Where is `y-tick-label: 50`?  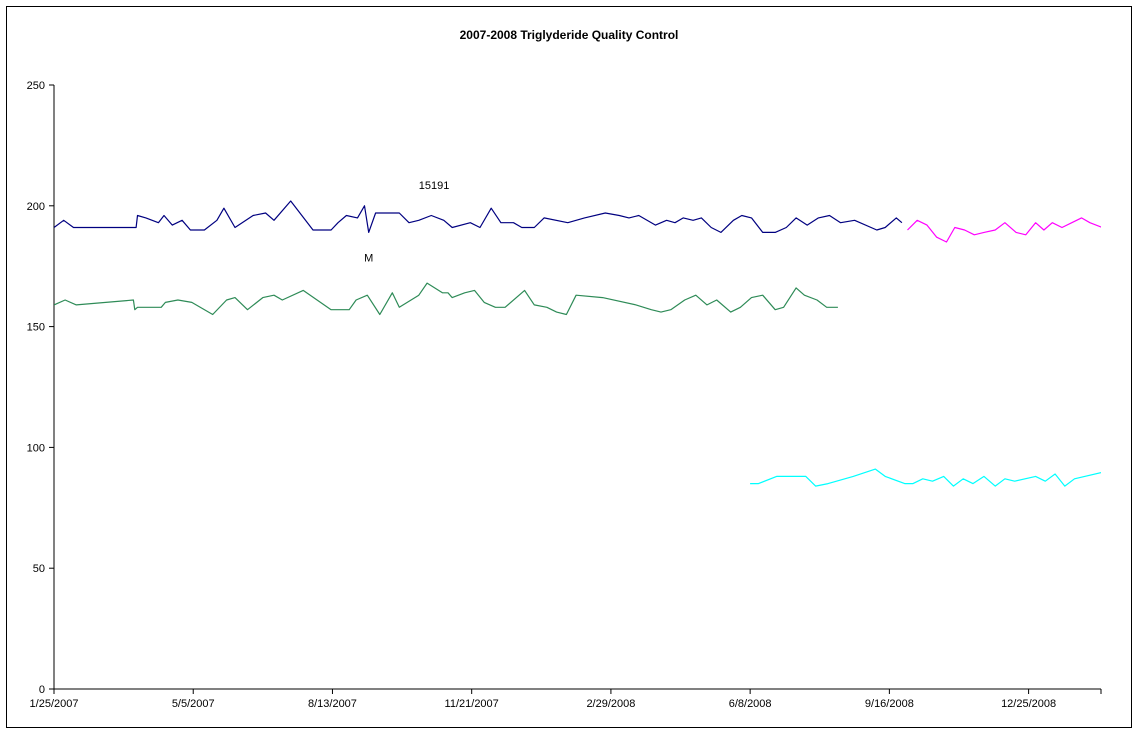 y-tick-label: 50 is located at coordinates (39, 569).